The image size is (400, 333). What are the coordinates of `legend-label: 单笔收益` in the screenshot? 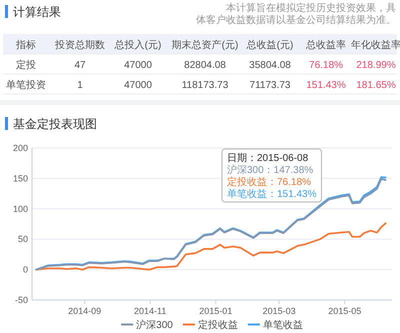 It's located at (282, 325).